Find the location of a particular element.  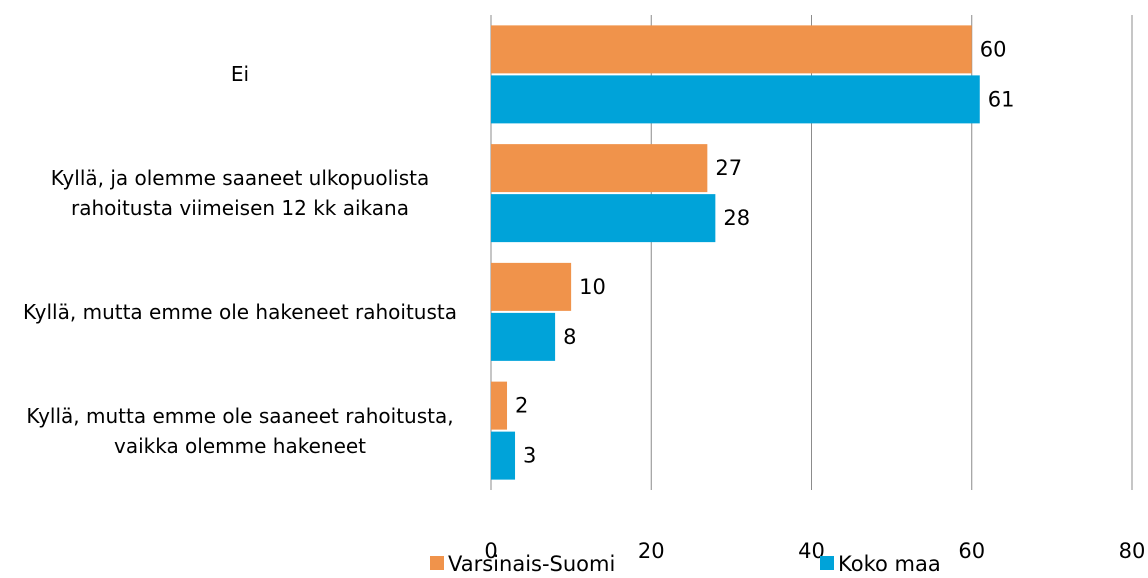

legend-label: Koko maa is located at coordinates (889, 564).